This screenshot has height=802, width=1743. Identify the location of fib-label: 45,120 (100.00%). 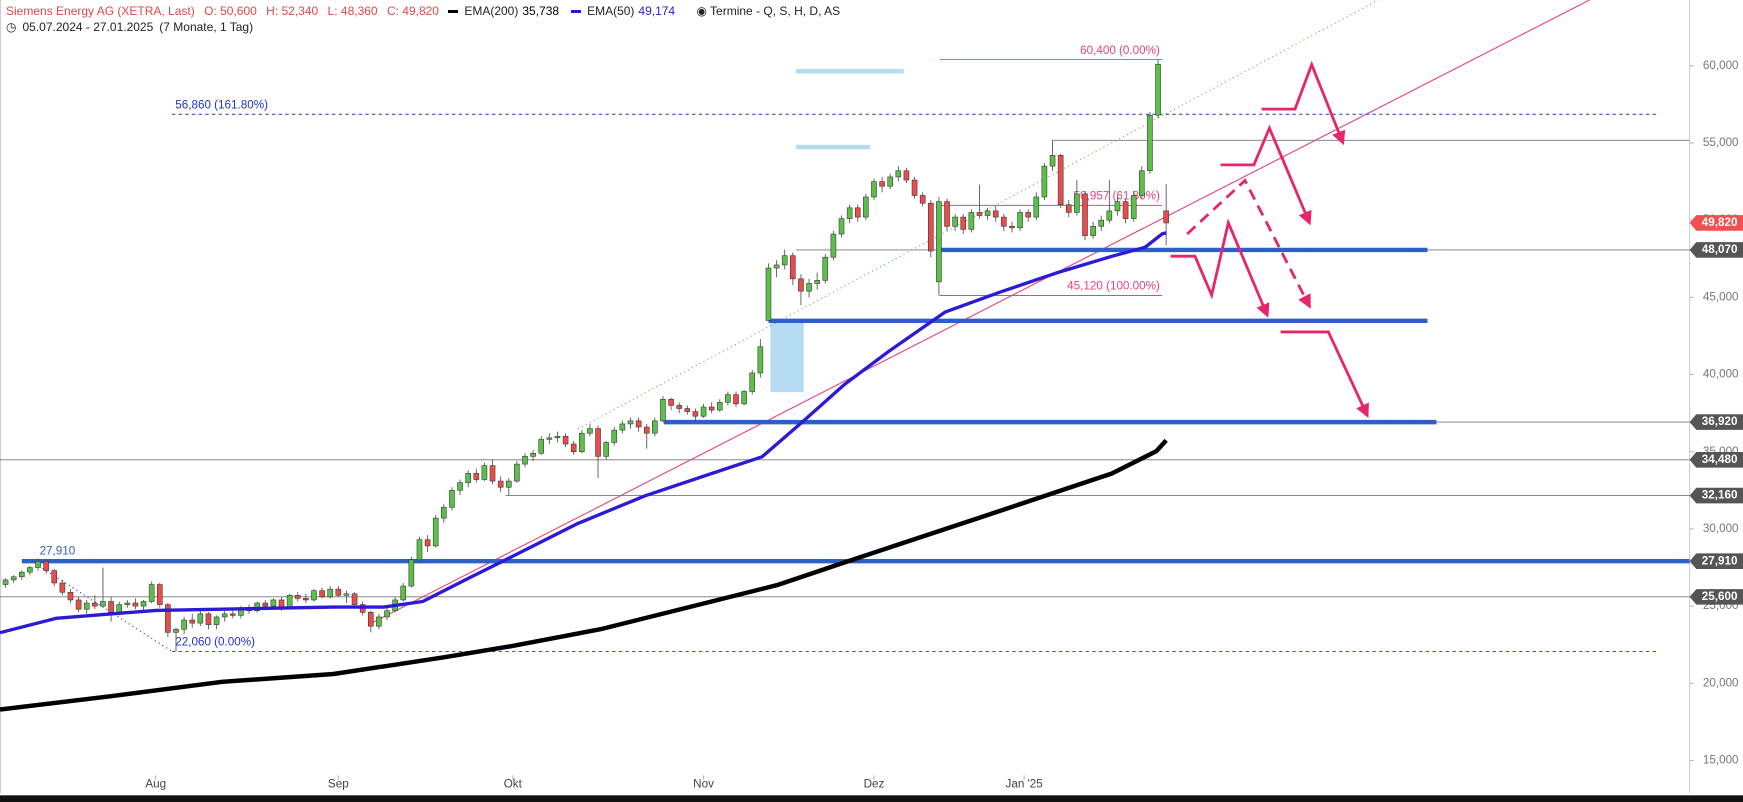
(1113, 286).